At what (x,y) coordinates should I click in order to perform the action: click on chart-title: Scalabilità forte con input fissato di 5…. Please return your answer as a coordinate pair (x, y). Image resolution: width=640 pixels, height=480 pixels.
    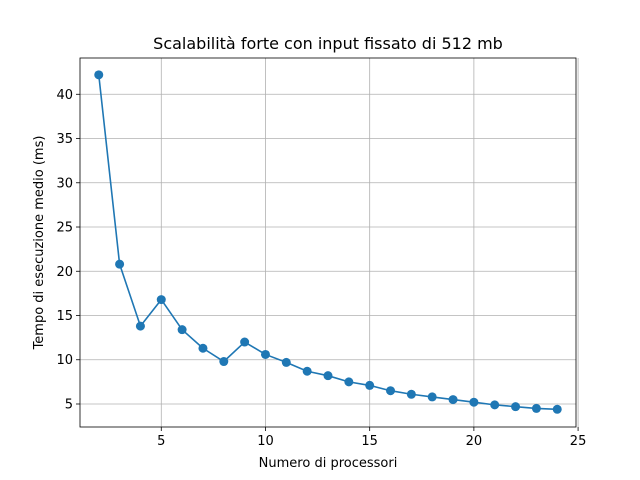
    Looking at the image, I should click on (328, 43).